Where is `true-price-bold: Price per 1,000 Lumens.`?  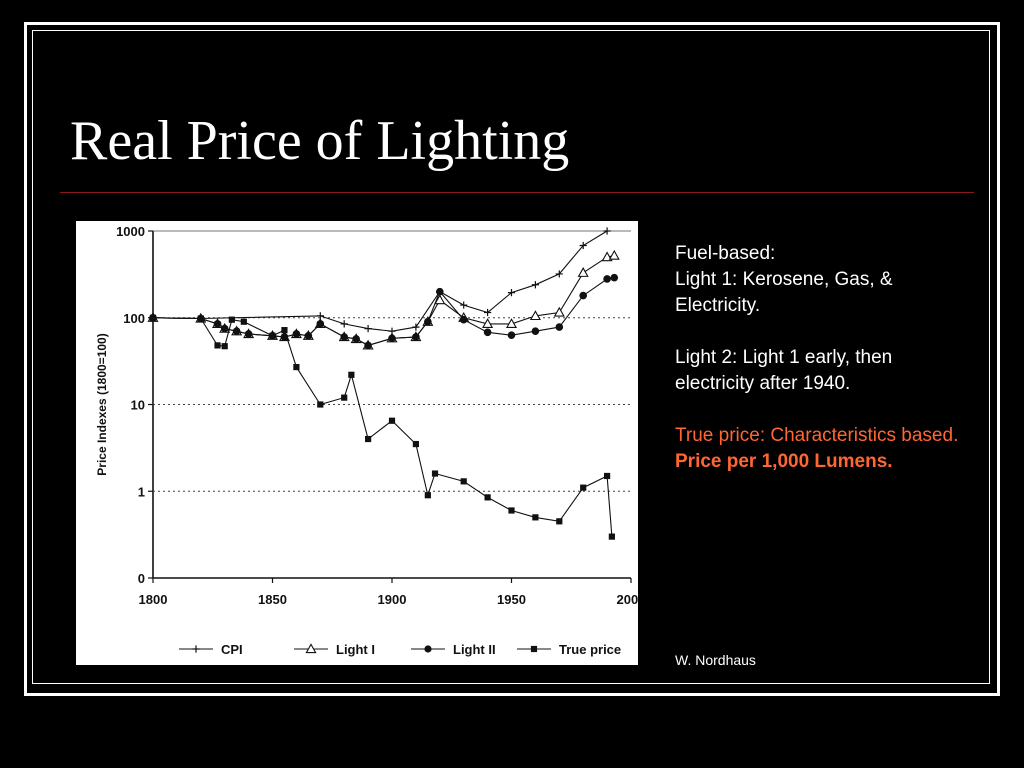 true-price-bold: Price per 1,000 Lumens. is located at coordinates (784, 461).